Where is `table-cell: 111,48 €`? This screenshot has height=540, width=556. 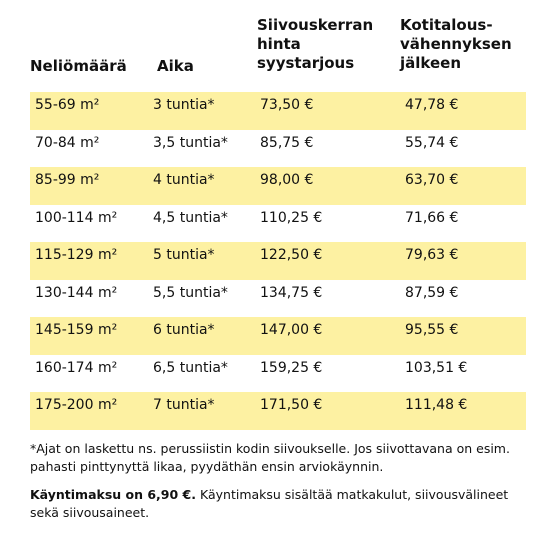
table-cell: 111,48 € is located at coordinates (436, 405).